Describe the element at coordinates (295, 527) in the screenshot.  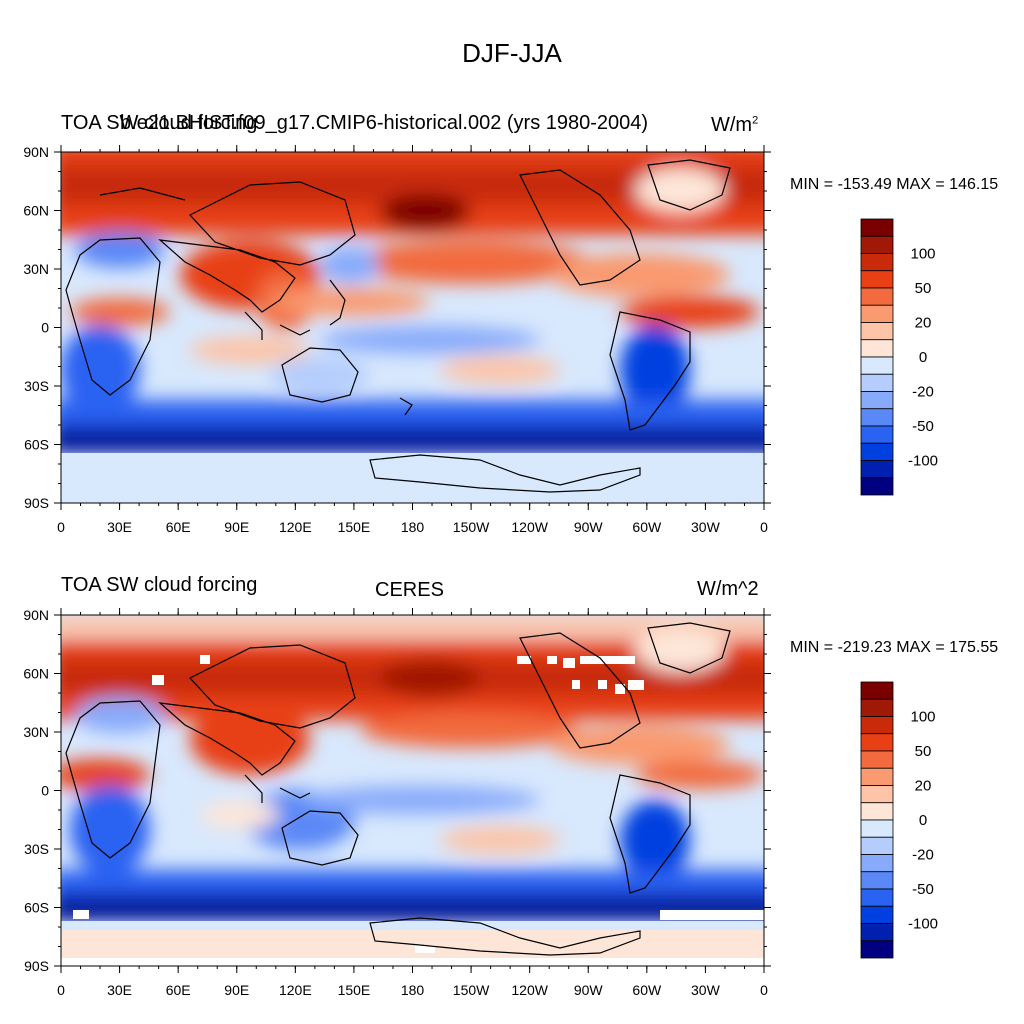
I see `map-1-lon-label: 120E` at that location.